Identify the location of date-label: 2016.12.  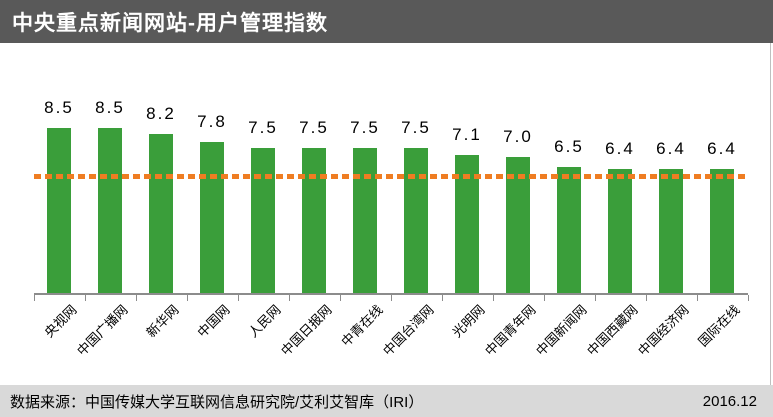
(729, 401).